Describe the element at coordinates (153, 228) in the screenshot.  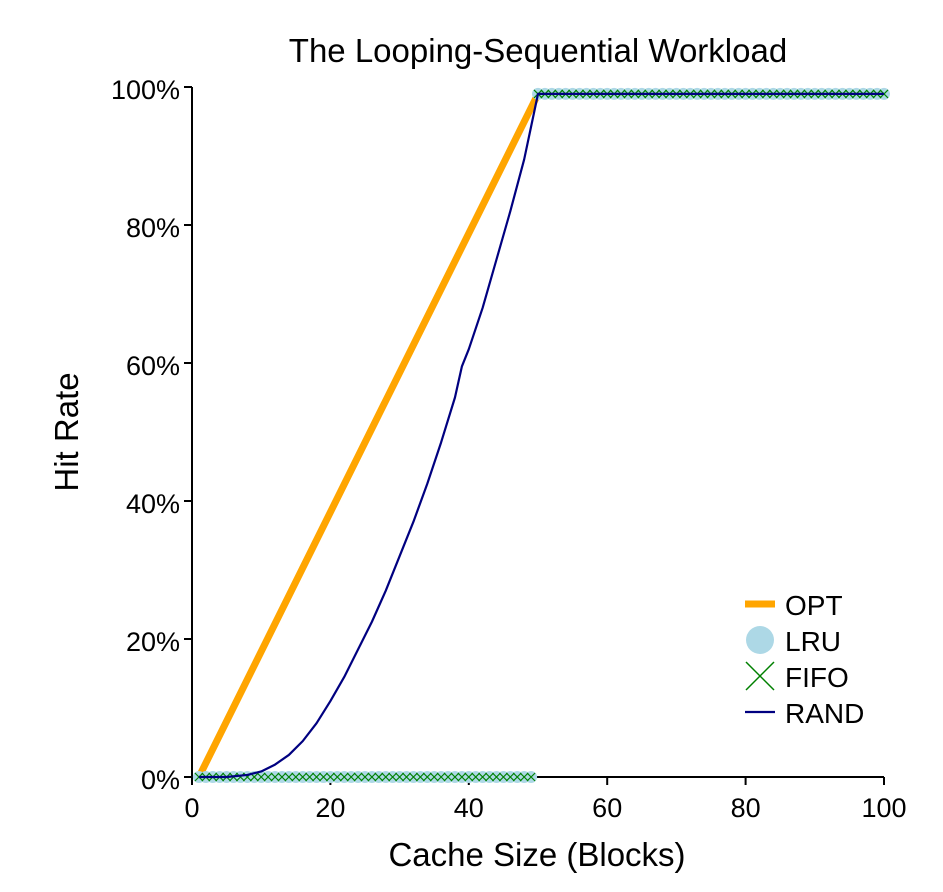
I see `y-tick-label: 80%` at that location.